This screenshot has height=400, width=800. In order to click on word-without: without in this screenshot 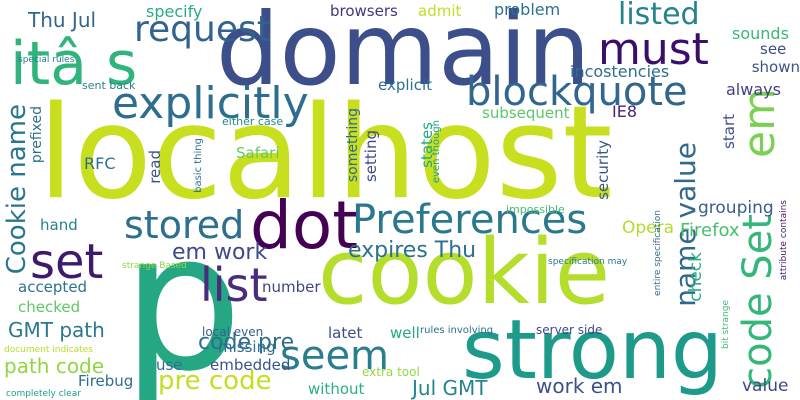, I will do `click(336, 389)`.